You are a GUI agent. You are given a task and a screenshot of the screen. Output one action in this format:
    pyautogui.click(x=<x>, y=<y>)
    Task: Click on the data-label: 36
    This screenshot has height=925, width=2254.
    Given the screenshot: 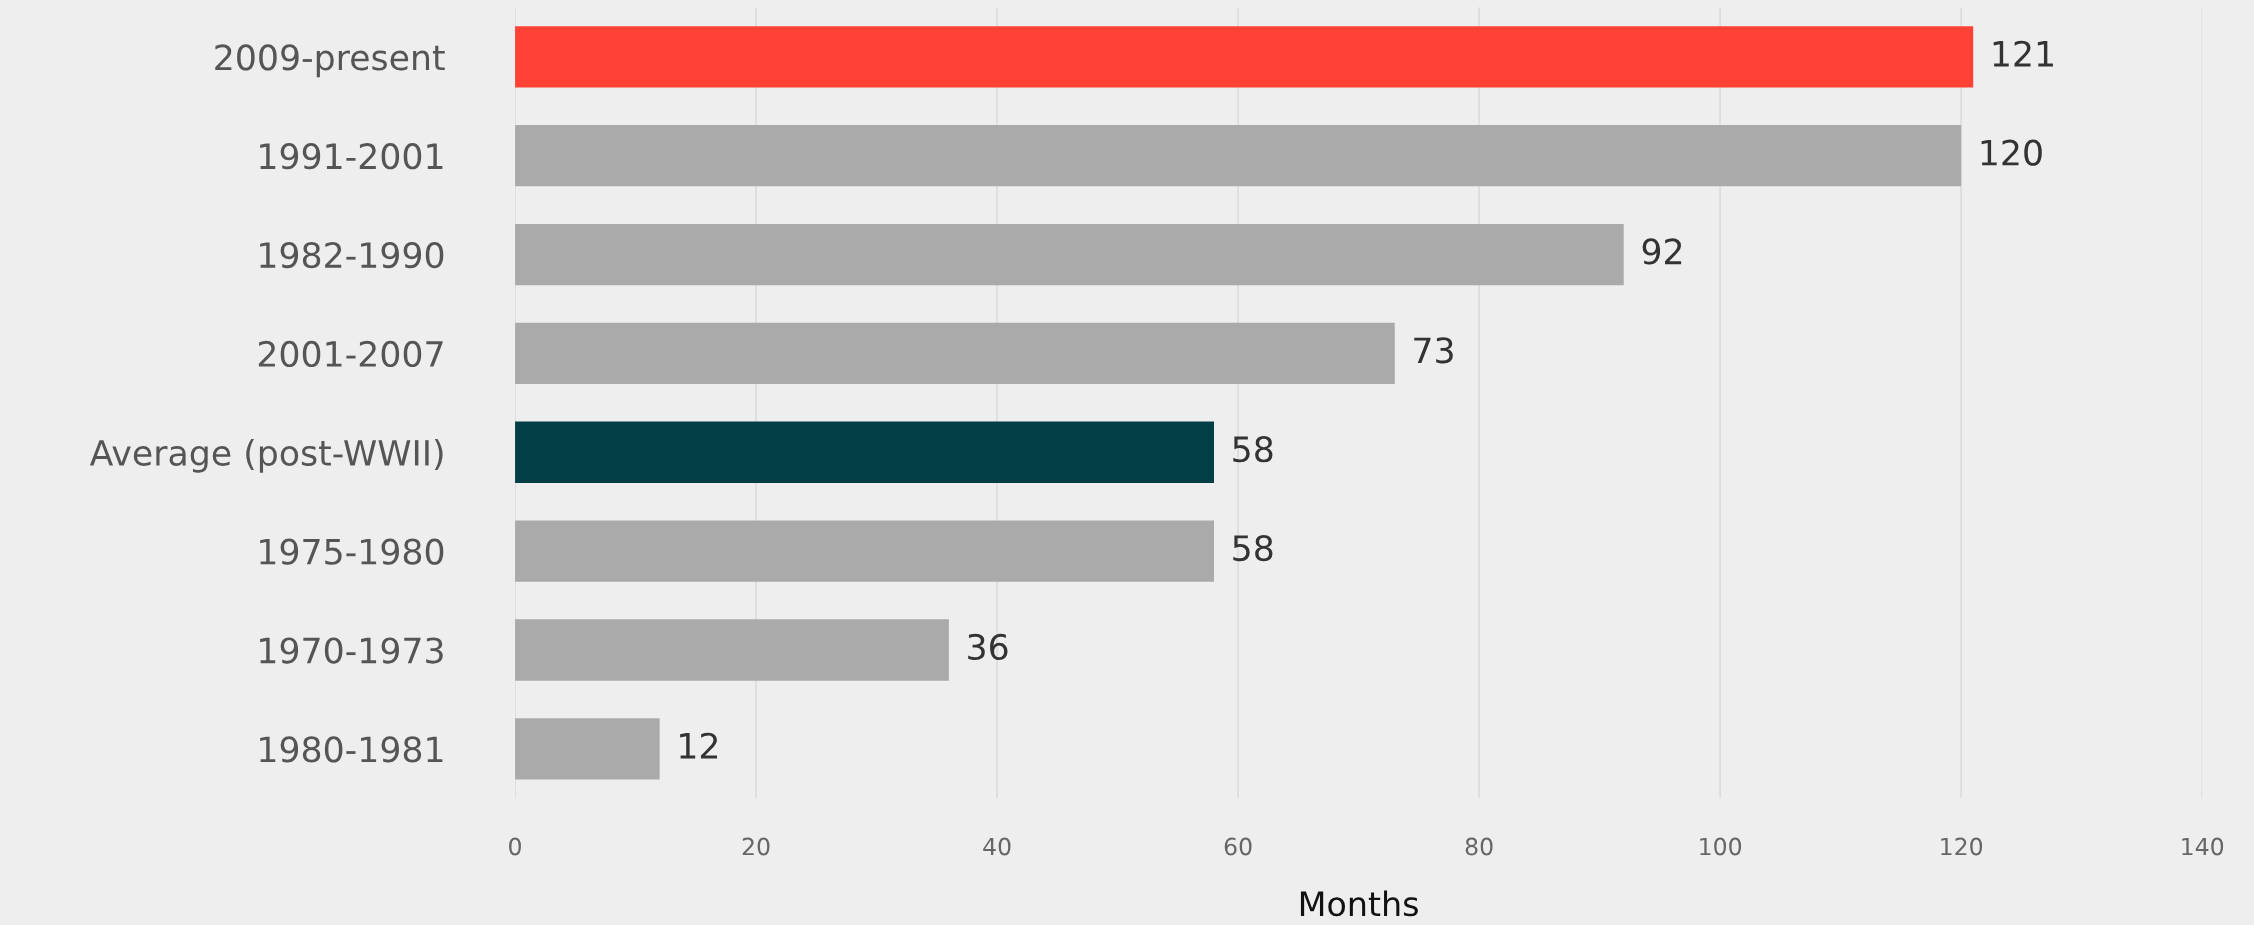 What is the action you would take?
    pyautogui.click(x=988, y=647)
    